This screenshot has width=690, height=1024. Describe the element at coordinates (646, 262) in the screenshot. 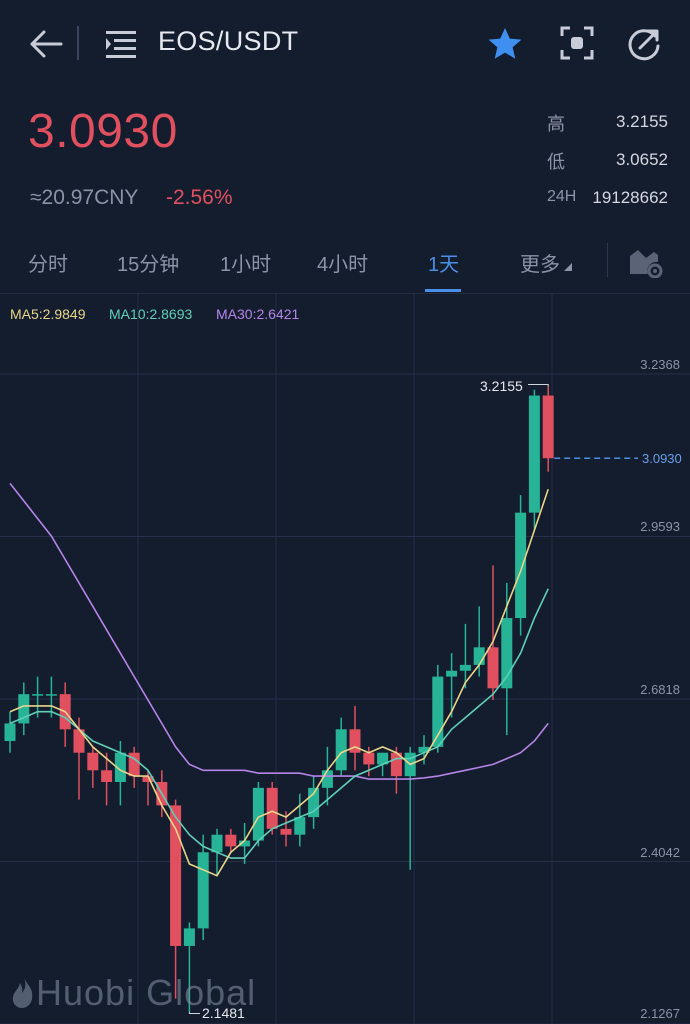

I see `chart-settings-icon` at that location.